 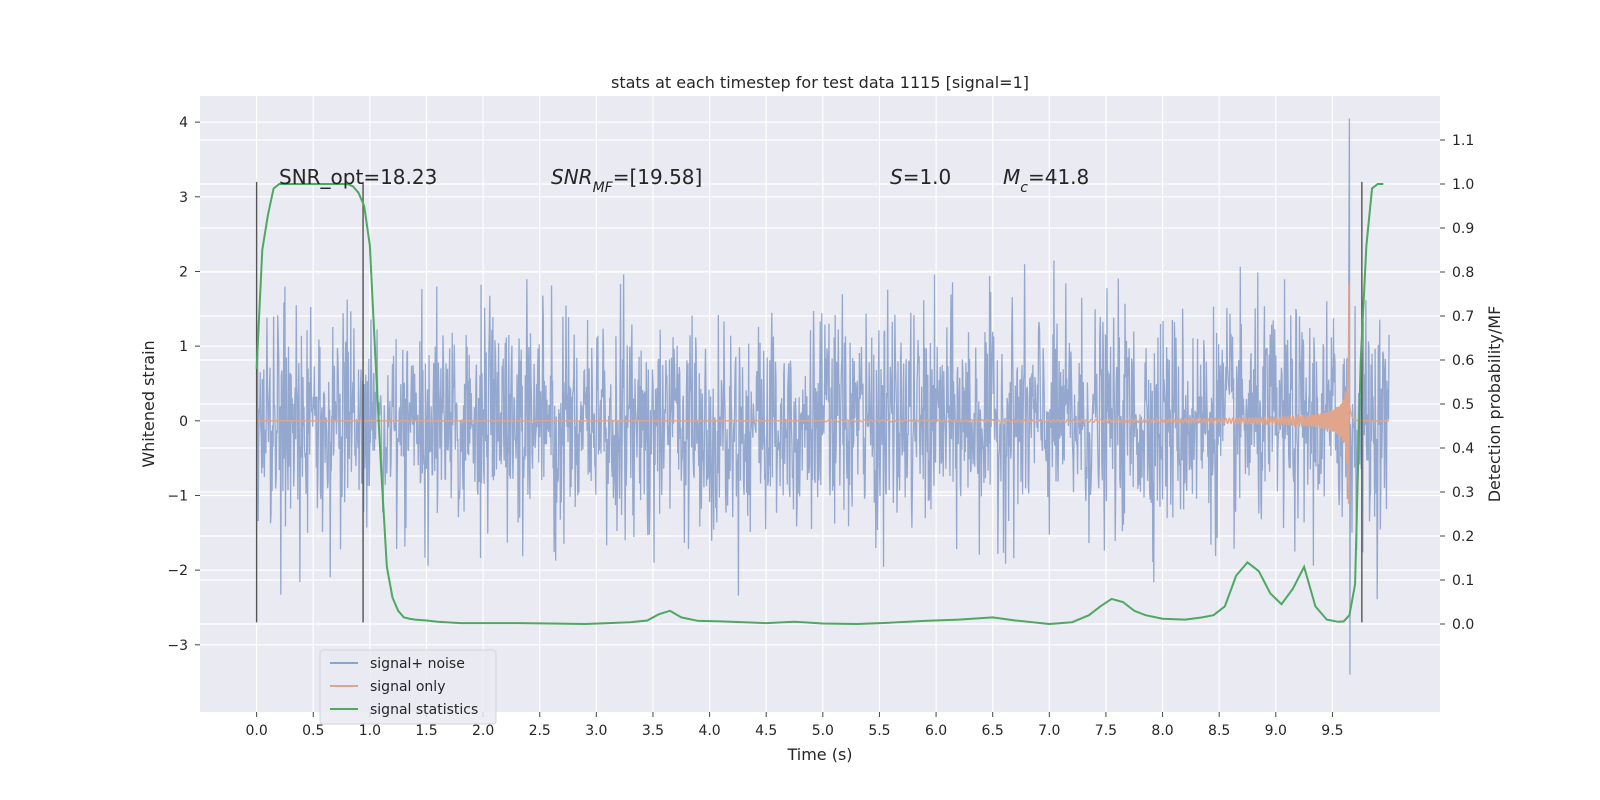 What do you see at coordinates (183, 198) in the screenshot?
I see `y-tick-label: 3` at bounding box center [183, 198].